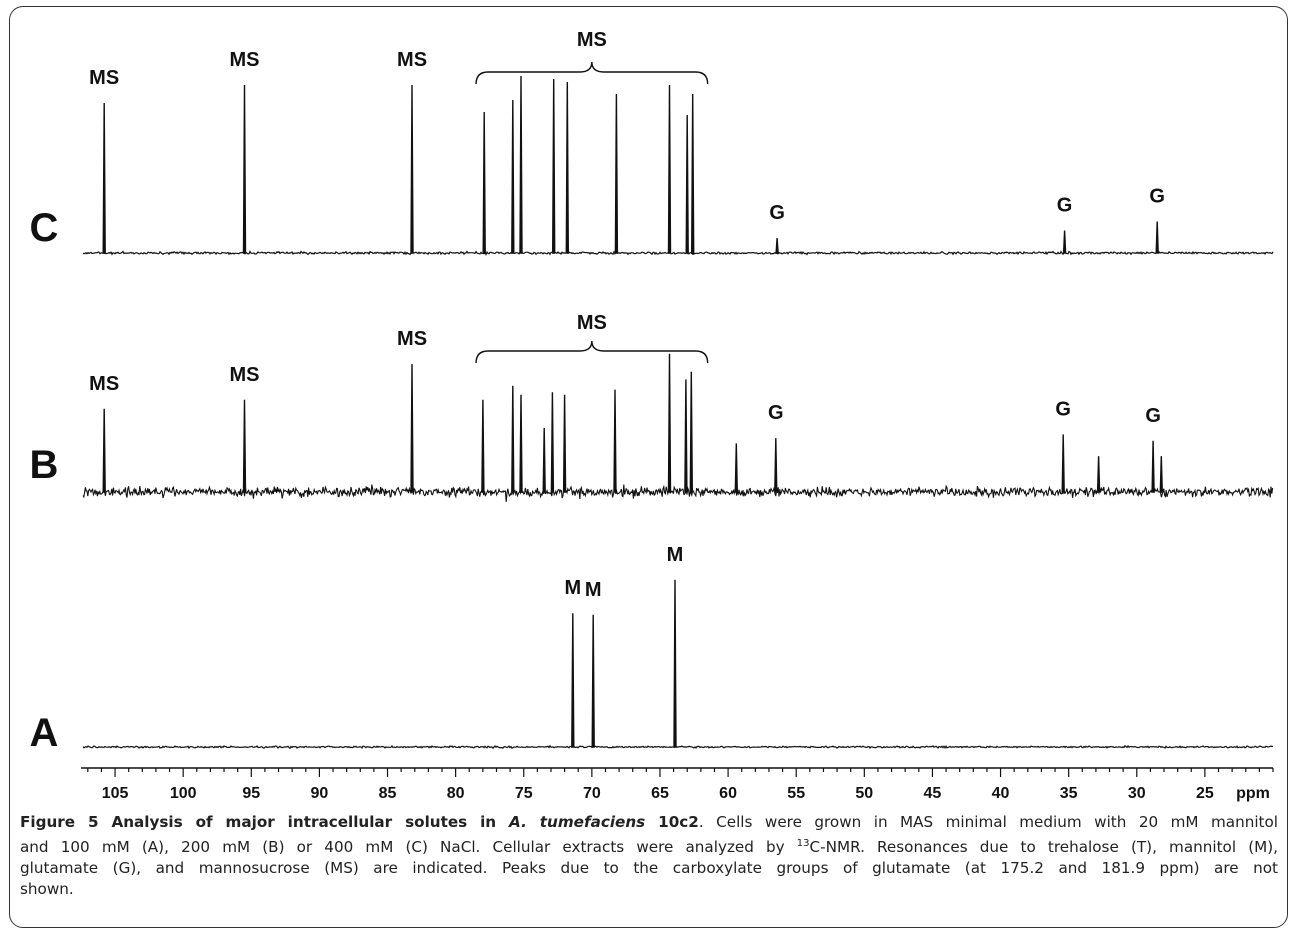 This screenshot has height=936, width=1293. Describe the element at coordinates (672, 822) in the screenshot. I see `strain-name: 10c2` at that location.